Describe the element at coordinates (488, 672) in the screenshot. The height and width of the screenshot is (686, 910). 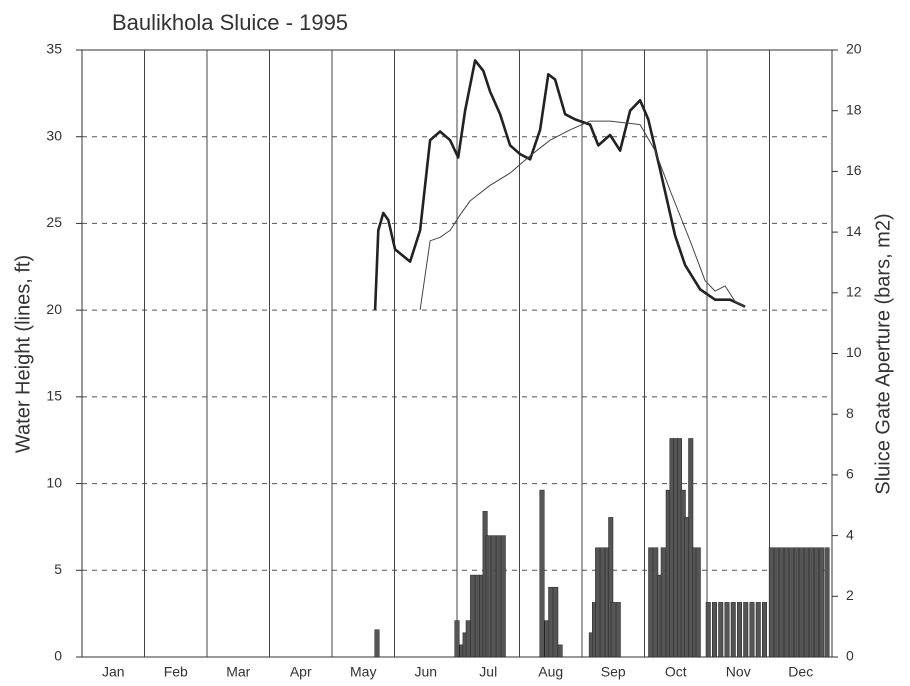
I see `x-tick-label: Jul` at that location.